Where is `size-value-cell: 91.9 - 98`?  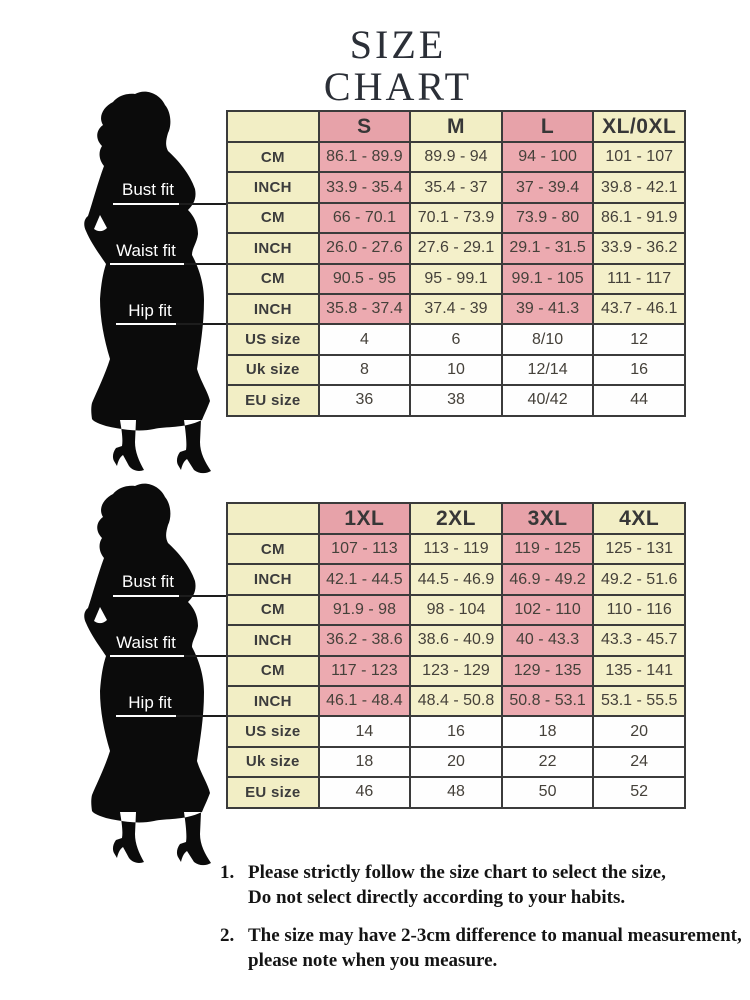 size-value-cell: 91.9 - 98 is located at coordinates (364, 610).